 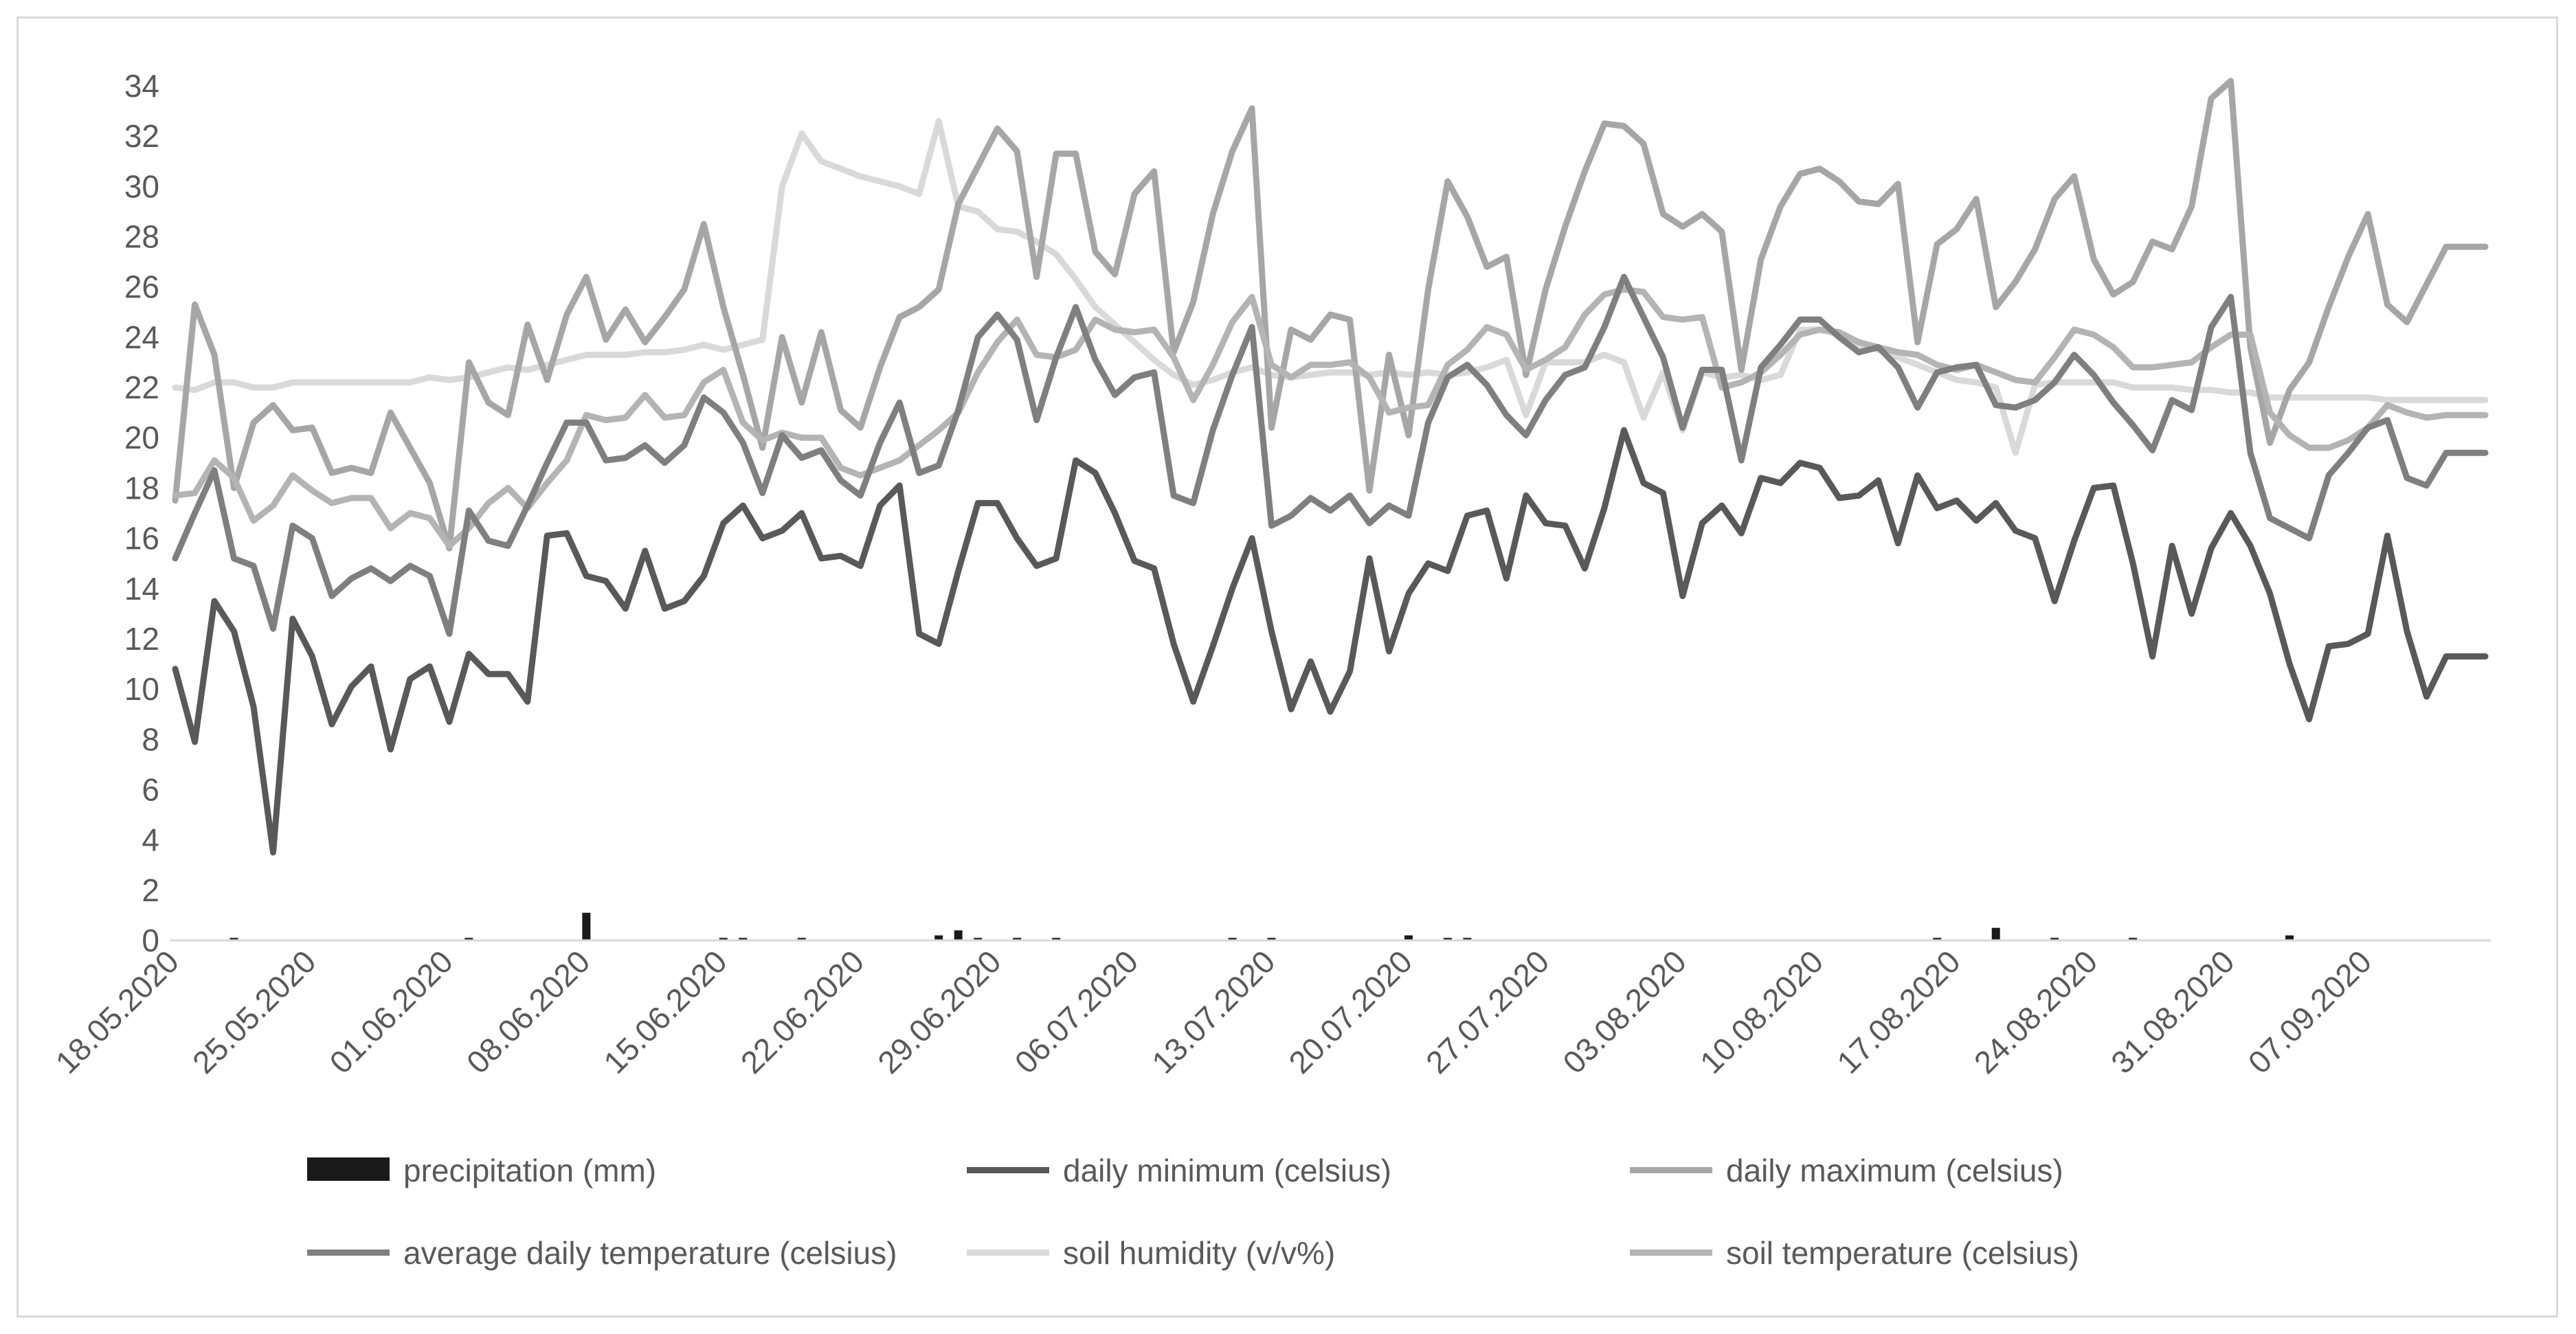 I want to click on x-tick-label-2: 01.06.2020, so click(x=391, y=1012).